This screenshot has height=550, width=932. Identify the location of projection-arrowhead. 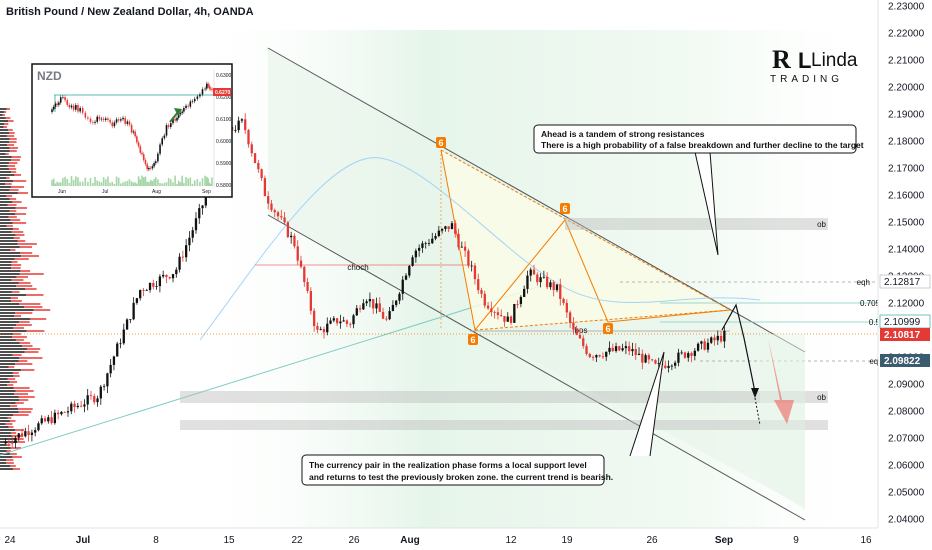
(755, 393).